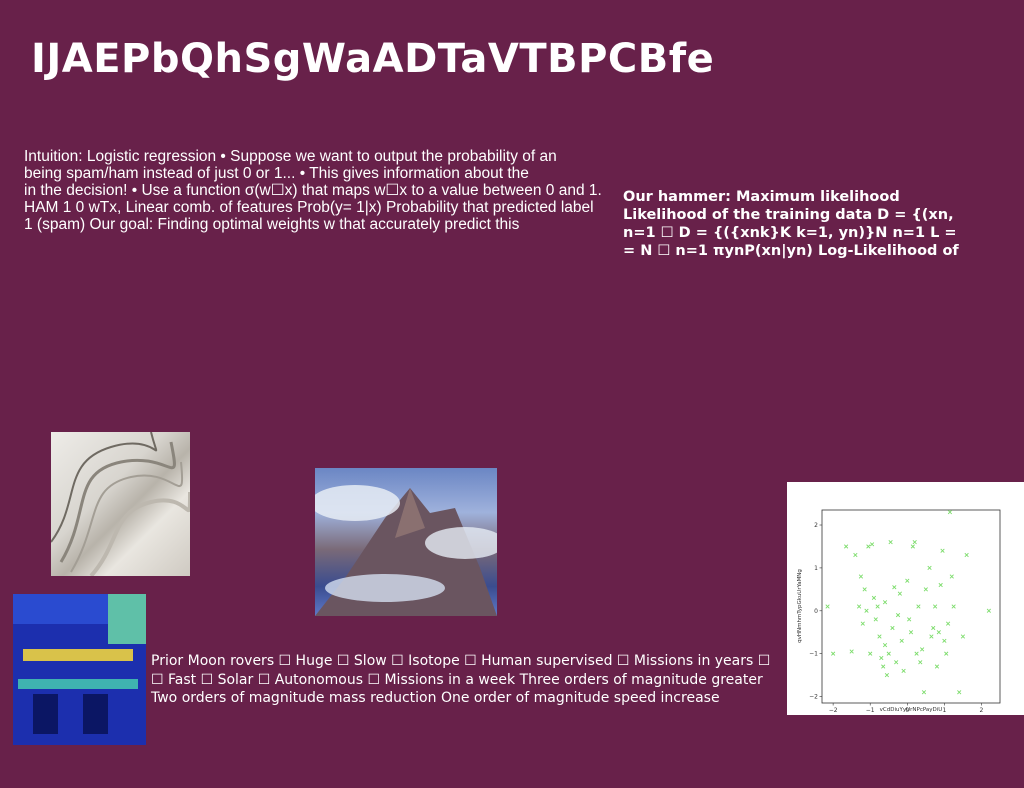  I want to click on x-tick-label: −2, so click(833, 710).